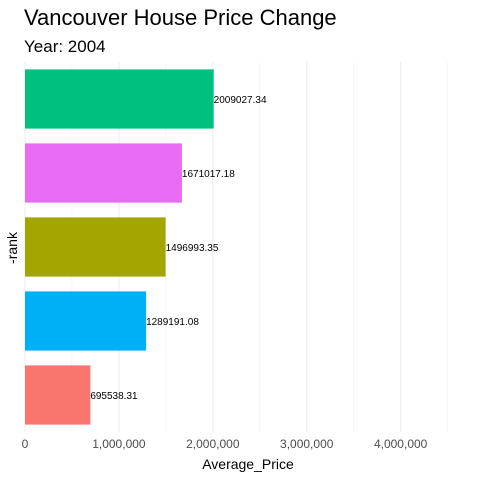  What do you see at coordinates (208, 174) in the screenshot?
I see `data-label-rank-2: 1671017.18` at bounding box center [208, 174].